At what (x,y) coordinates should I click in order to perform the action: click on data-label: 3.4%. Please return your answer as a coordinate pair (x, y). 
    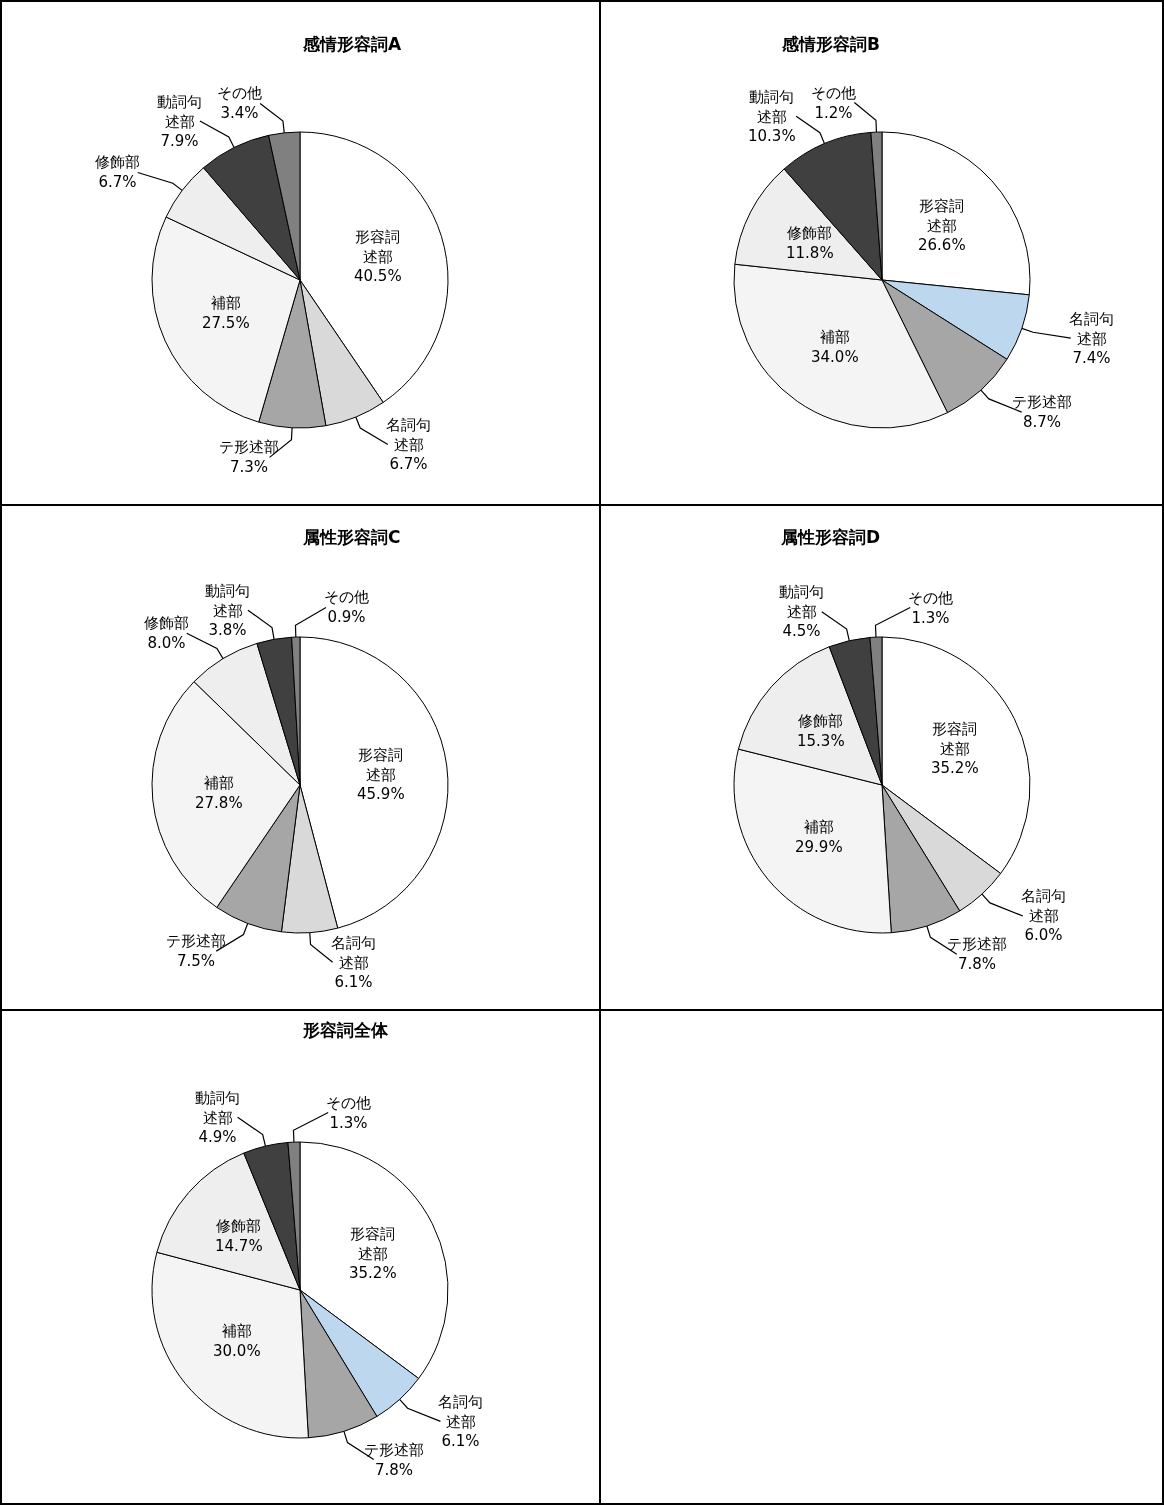
    Looking at the image, I should click on (239, 112).